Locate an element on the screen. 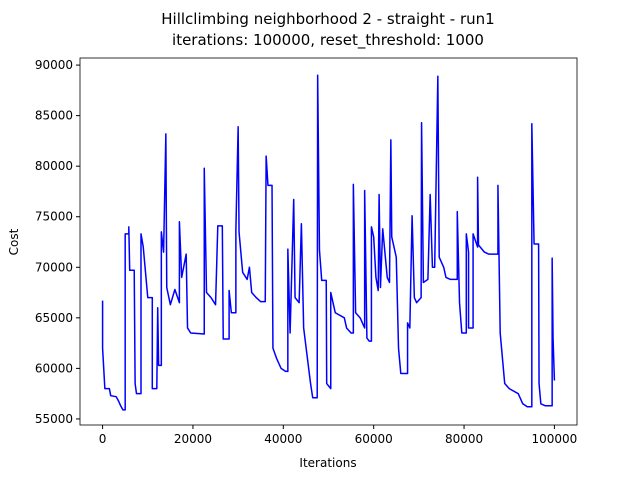  y-tick-label: 55000 is located at coordinates (54, 419).